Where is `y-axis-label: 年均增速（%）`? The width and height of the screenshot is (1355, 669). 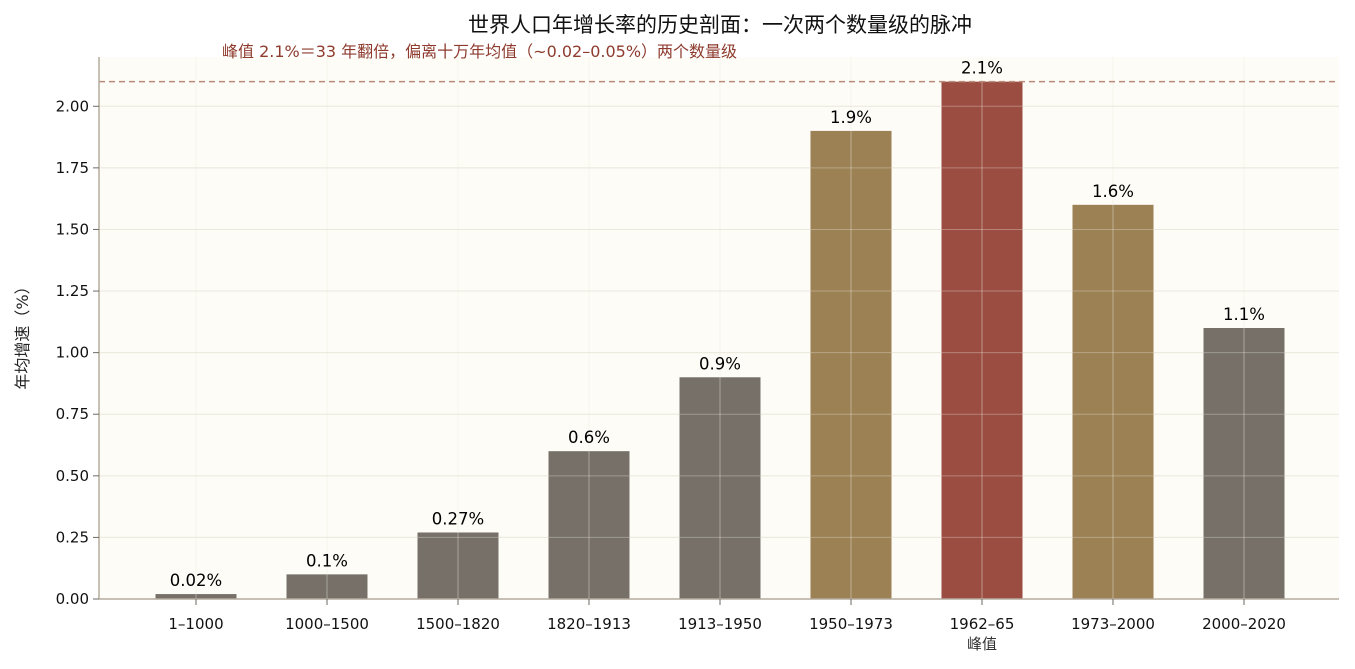
y-axis-label: 年均增速（%） is located at coordinates (22, 333).